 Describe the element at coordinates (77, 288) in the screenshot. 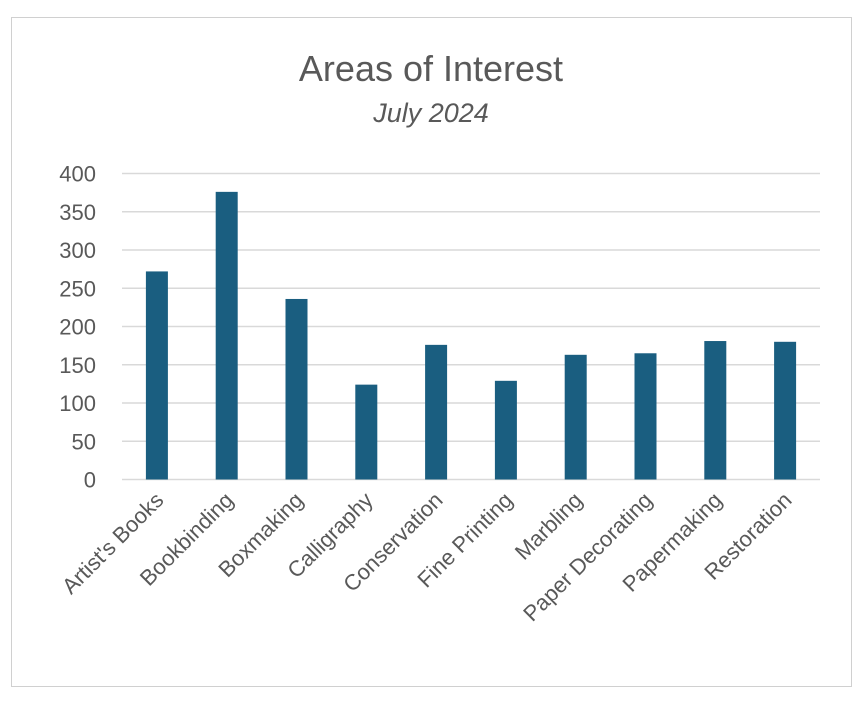

I see `y-tick-label: 250` at that location.